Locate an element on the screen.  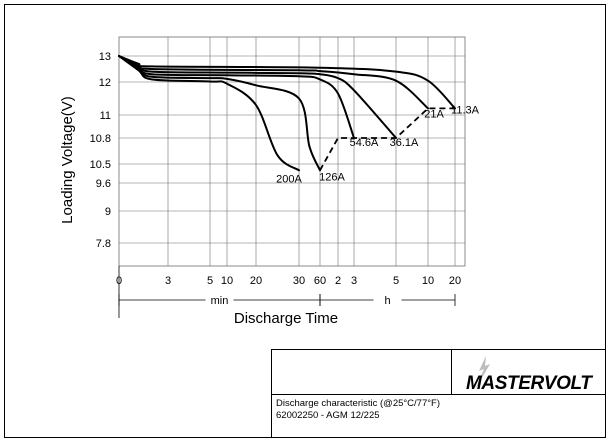
logo-swoosh-icon is located at coordinates (482, 373).